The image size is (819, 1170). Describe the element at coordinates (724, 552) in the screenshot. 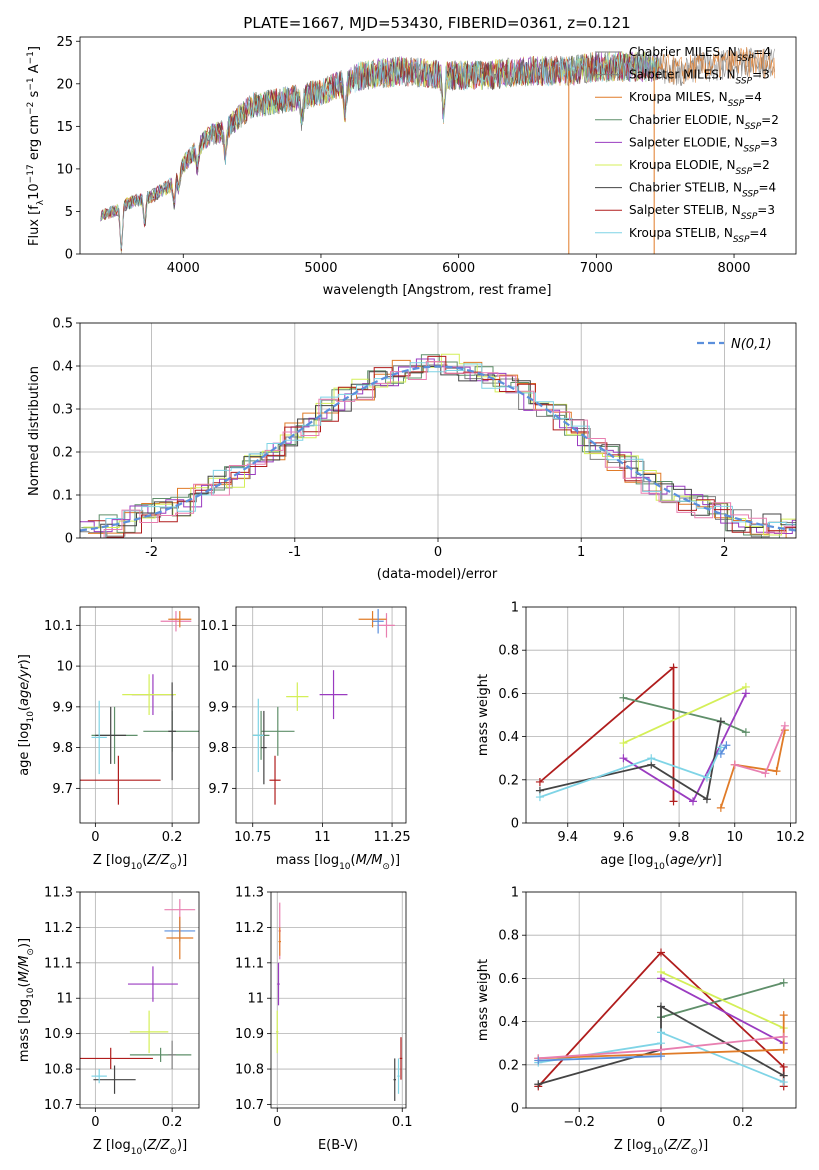

I see `x-tick-label: 2` at that location.